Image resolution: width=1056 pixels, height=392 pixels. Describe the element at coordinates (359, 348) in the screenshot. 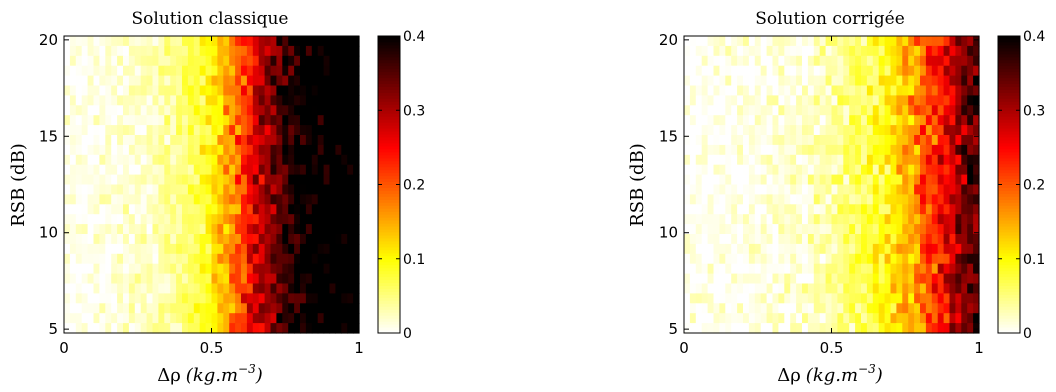

I see `x-tick-label: 1` at that location.